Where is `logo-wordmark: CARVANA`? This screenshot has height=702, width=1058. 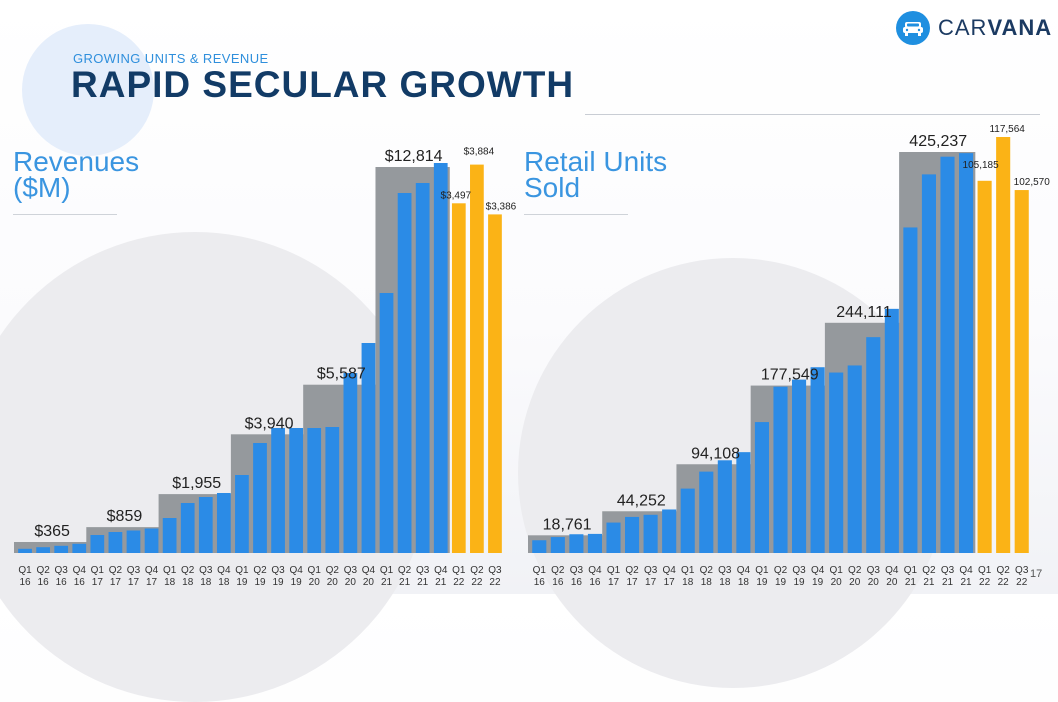
logo-wordmark: CARVANA is located at coordinates (995, 28).